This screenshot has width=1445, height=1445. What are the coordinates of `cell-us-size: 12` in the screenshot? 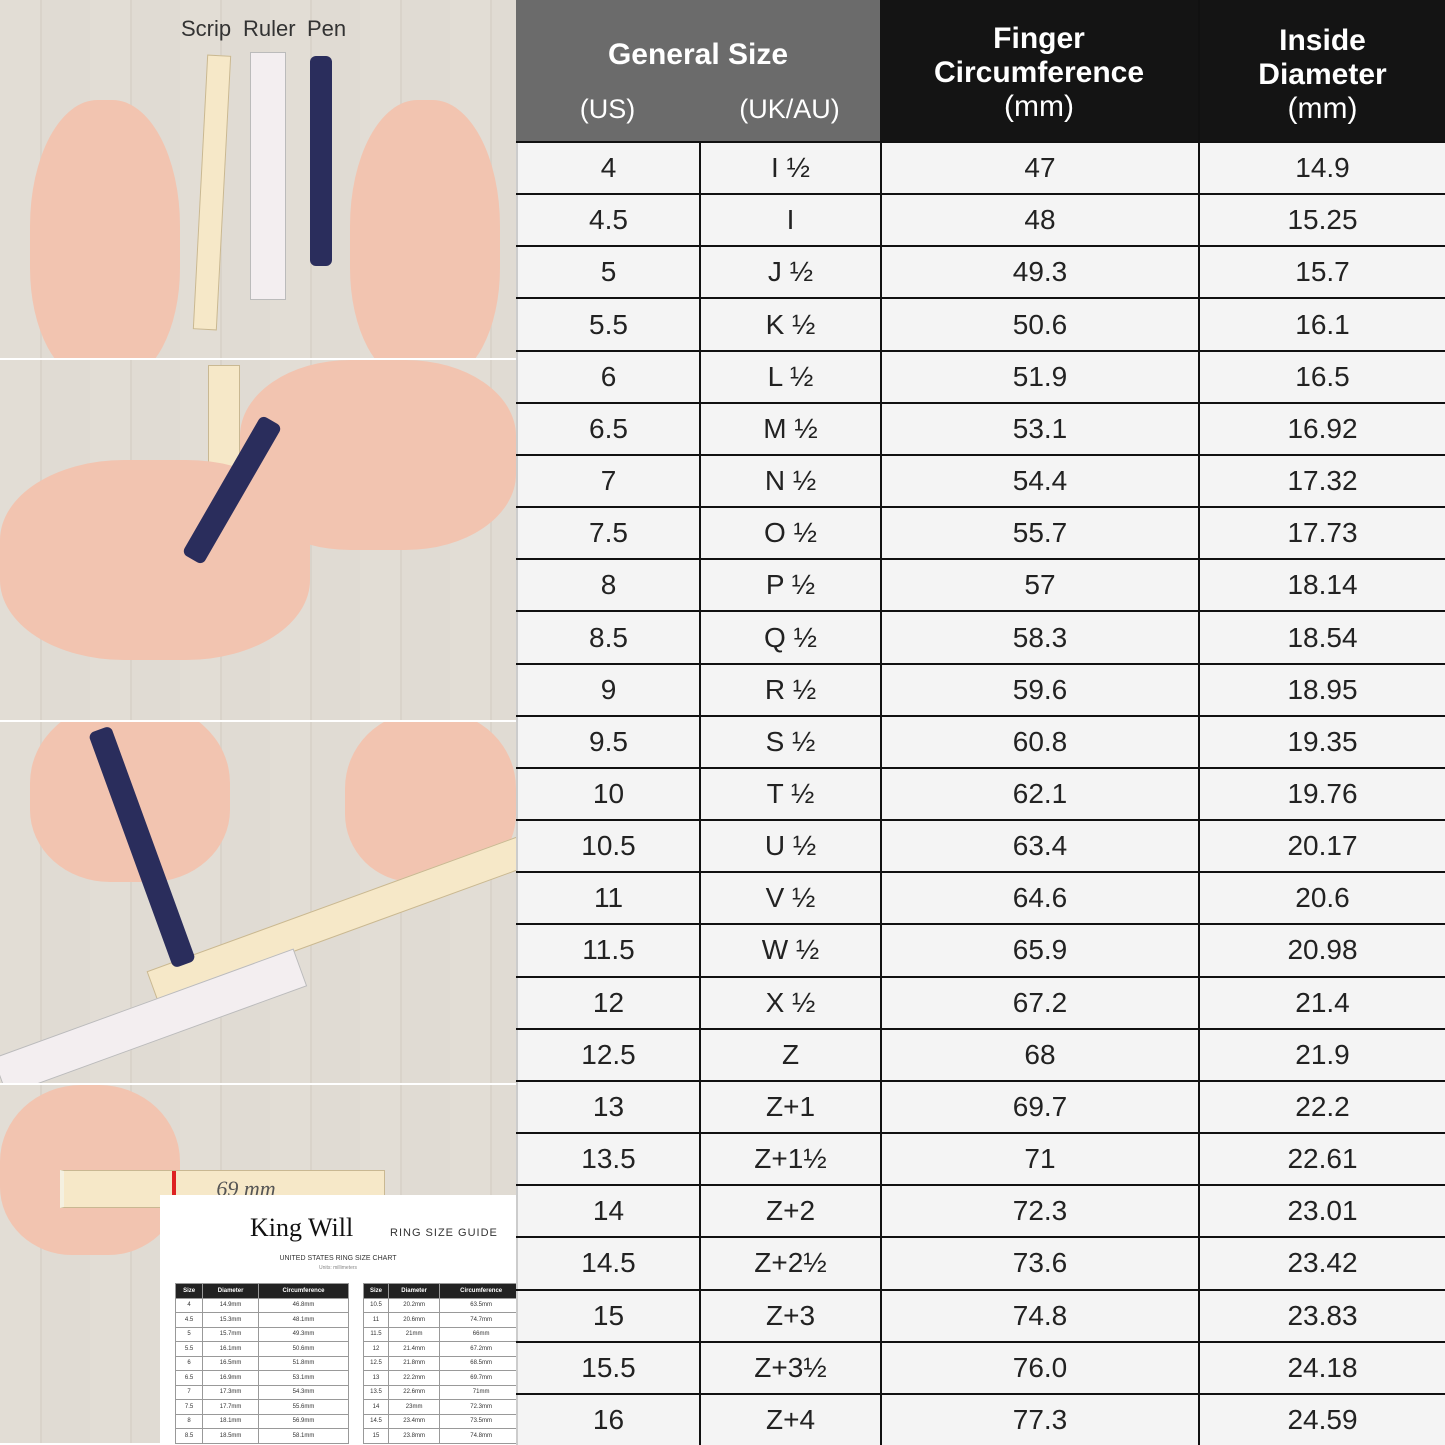 It's located at (607, 1002).